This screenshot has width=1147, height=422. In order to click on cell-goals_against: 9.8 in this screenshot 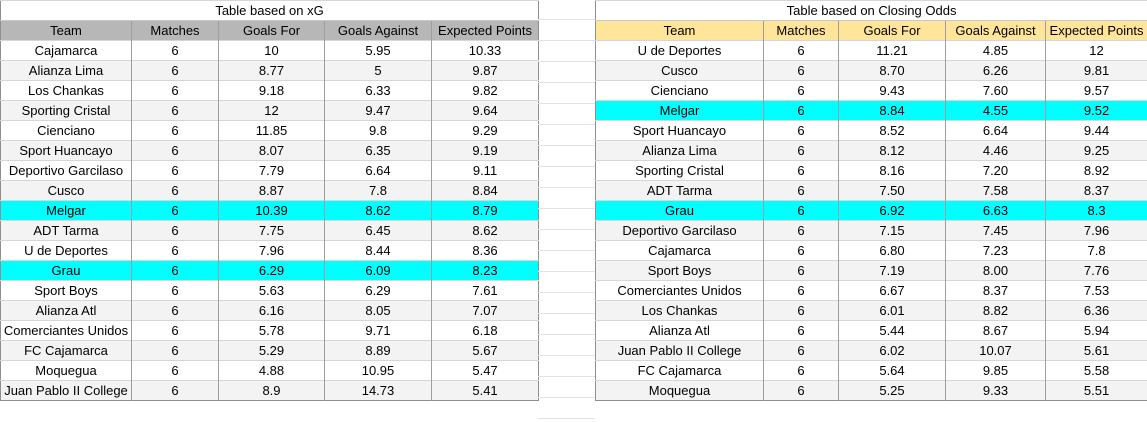, I will do `click(378, 130)`.